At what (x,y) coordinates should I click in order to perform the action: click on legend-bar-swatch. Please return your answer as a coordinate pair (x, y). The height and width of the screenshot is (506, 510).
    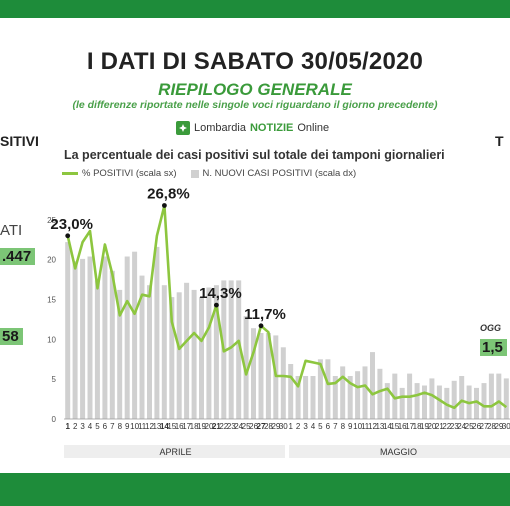
    Looking at the image, I should click on (194, 173).